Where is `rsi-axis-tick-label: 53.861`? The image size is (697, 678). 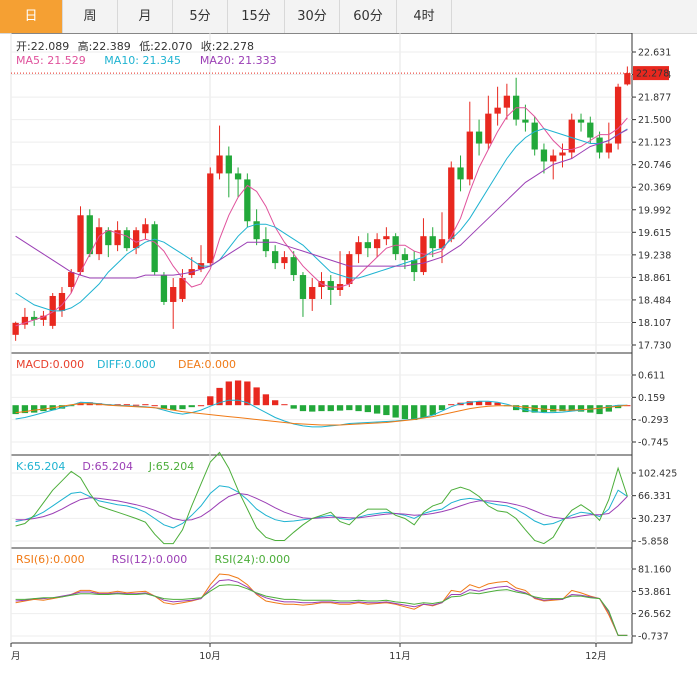
rsi-axis-tick-label: 53.861 is located at coordinates (654, 592).